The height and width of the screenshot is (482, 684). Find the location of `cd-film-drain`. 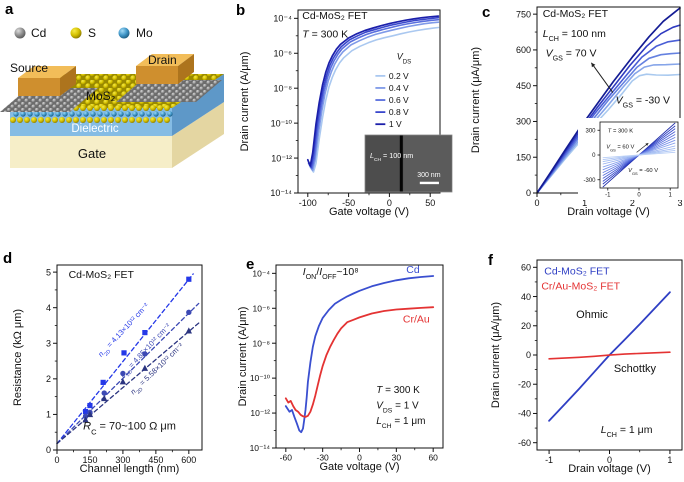

cd-film-drain is located at coordinates (169, 91).